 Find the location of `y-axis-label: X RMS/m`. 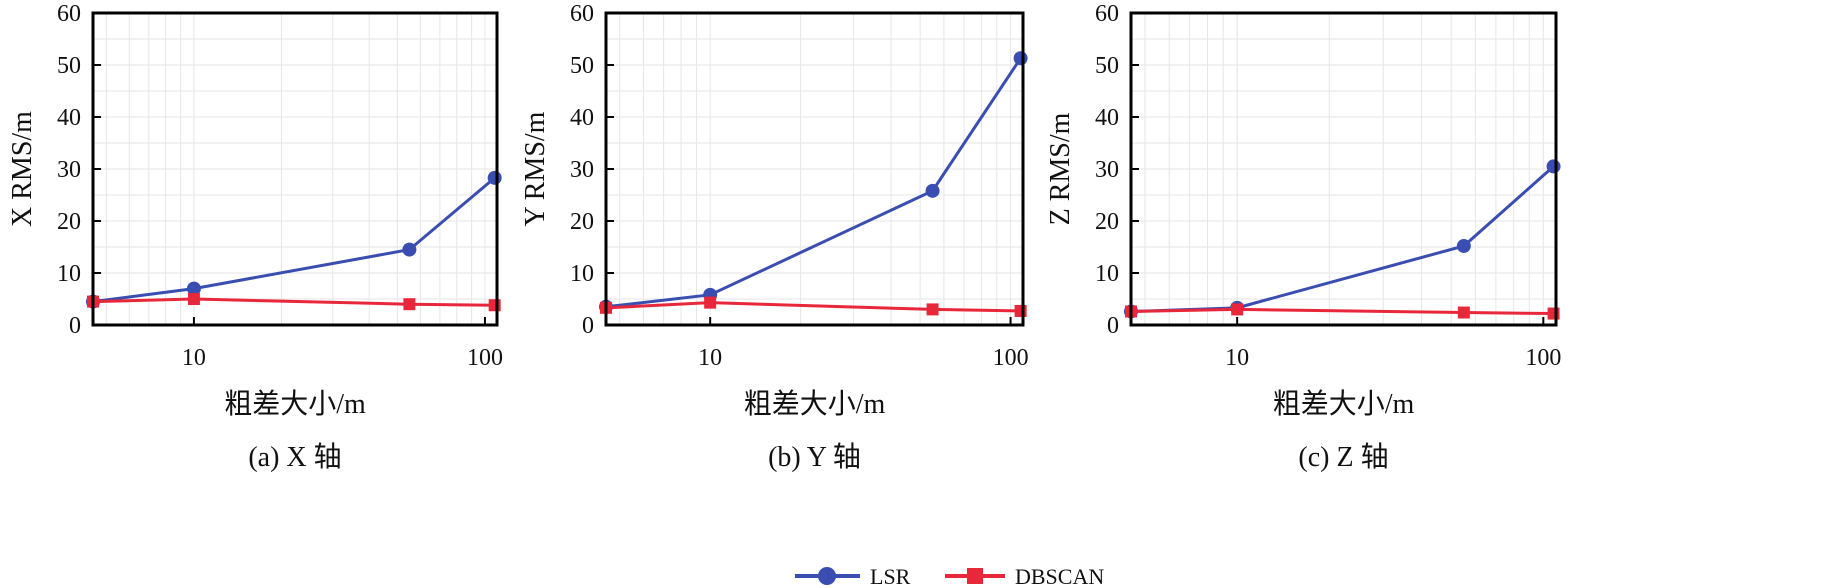

y-axis-label: X RMS/m is located at coordinates (22, 169).